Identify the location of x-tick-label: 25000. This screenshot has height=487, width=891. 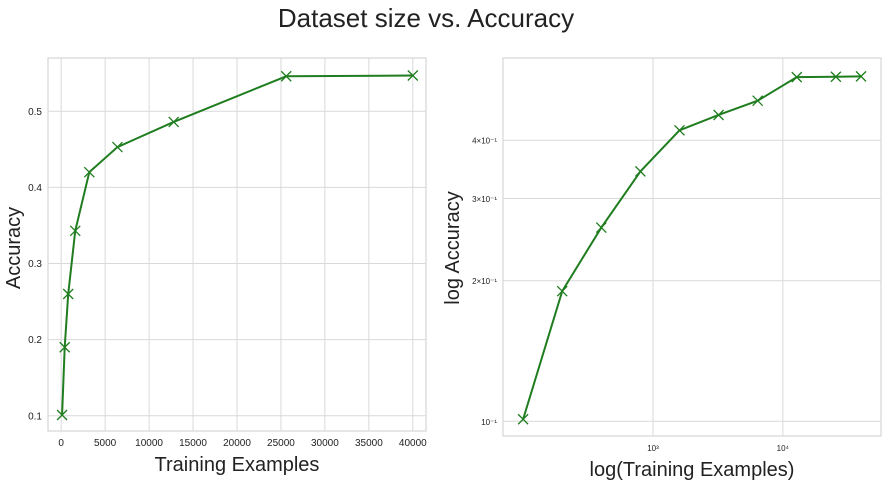
(281, 443).